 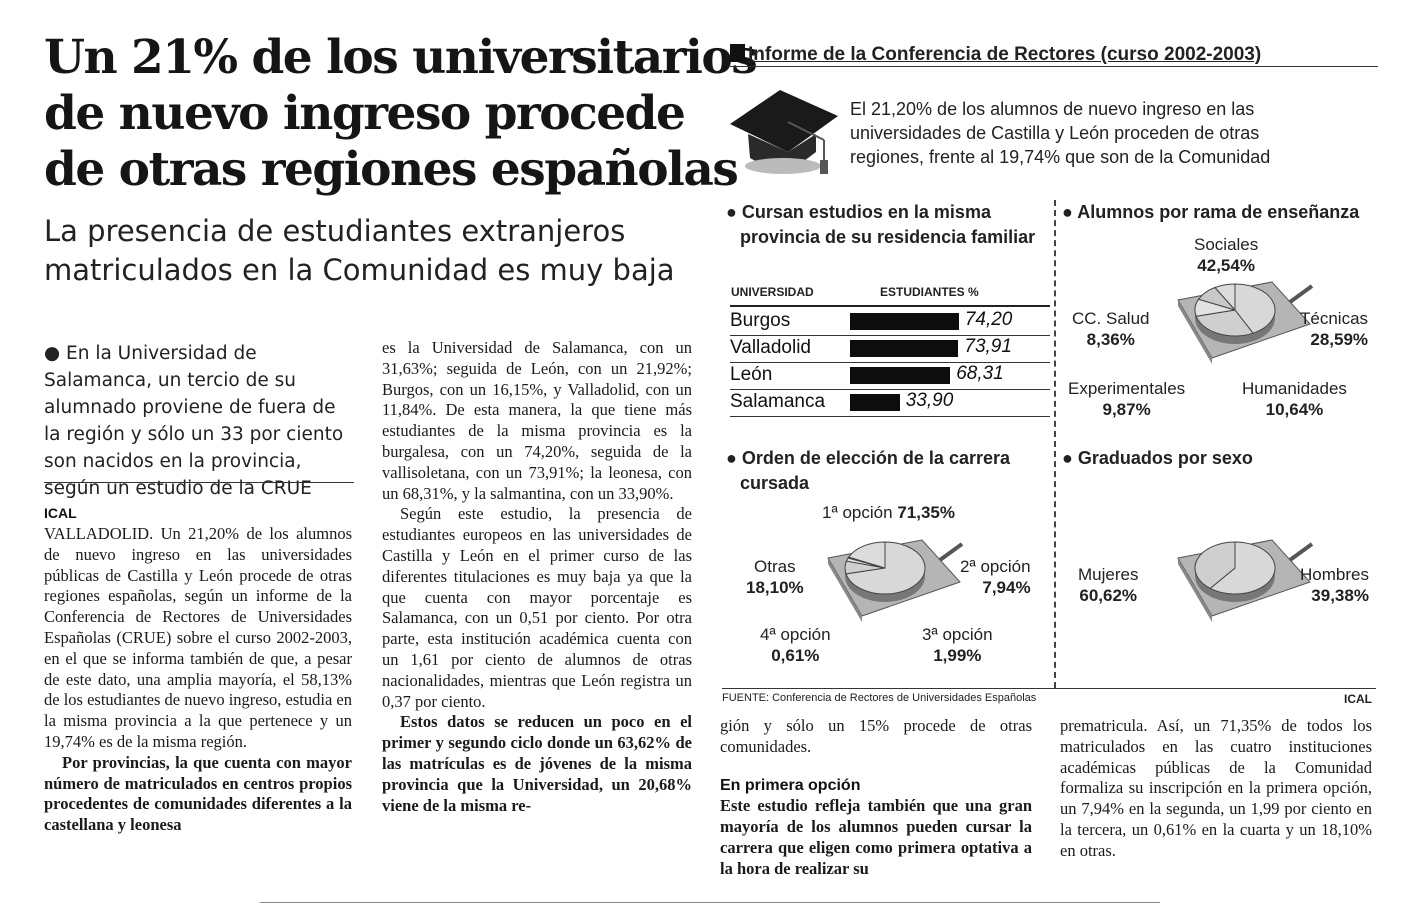 I want to click on title-marker, so click(x=737, y=53).